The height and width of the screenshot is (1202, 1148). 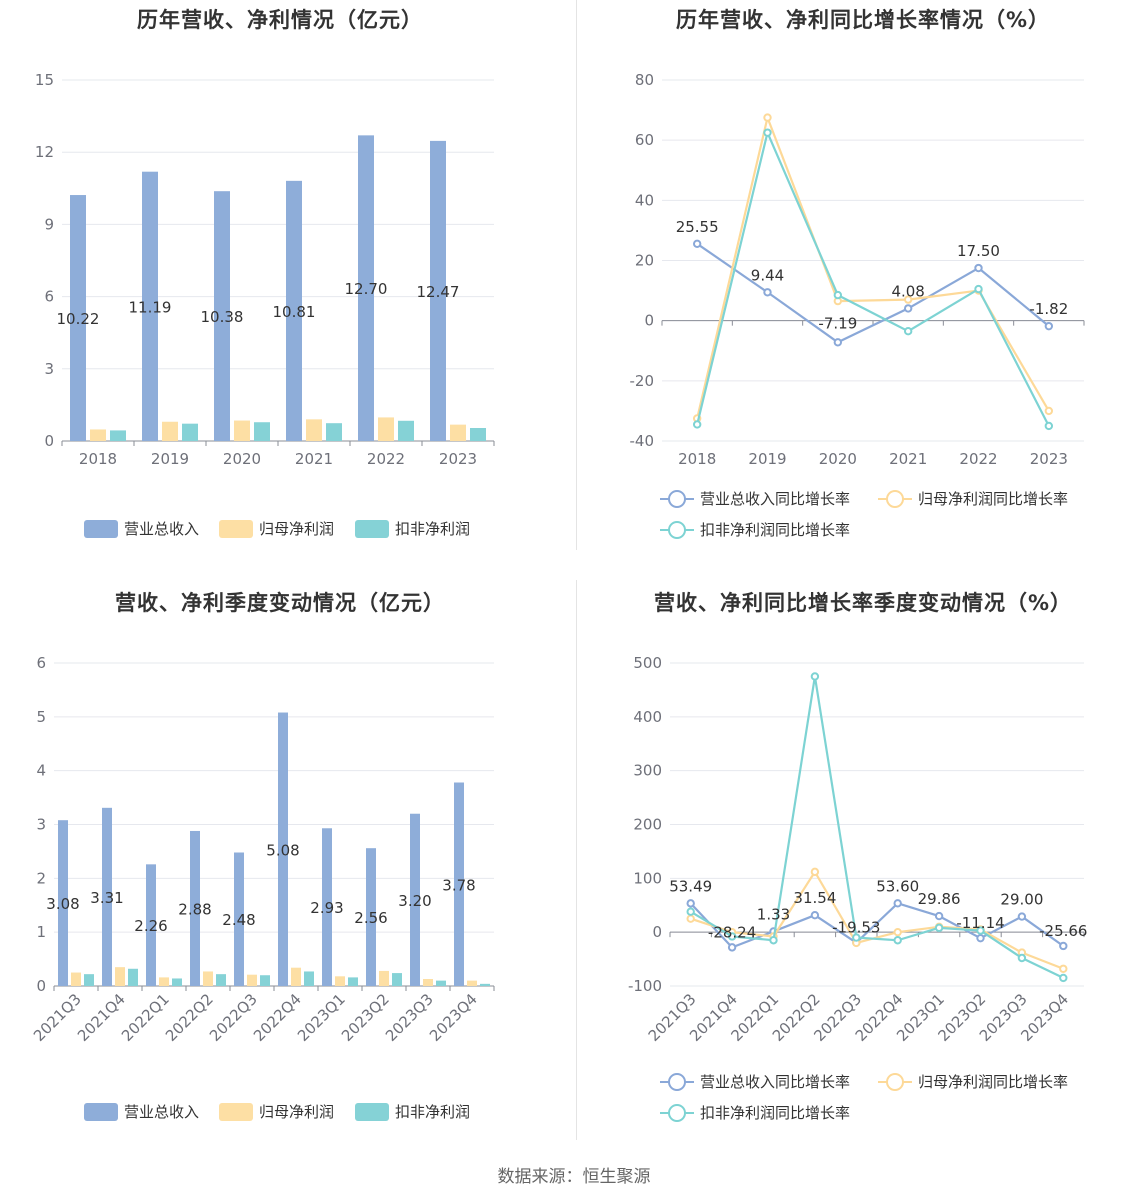 What do you see at coordinates (41, 932) in the screenshot?
I see `y-tick-label: 1` at bounding box center [41, 932].